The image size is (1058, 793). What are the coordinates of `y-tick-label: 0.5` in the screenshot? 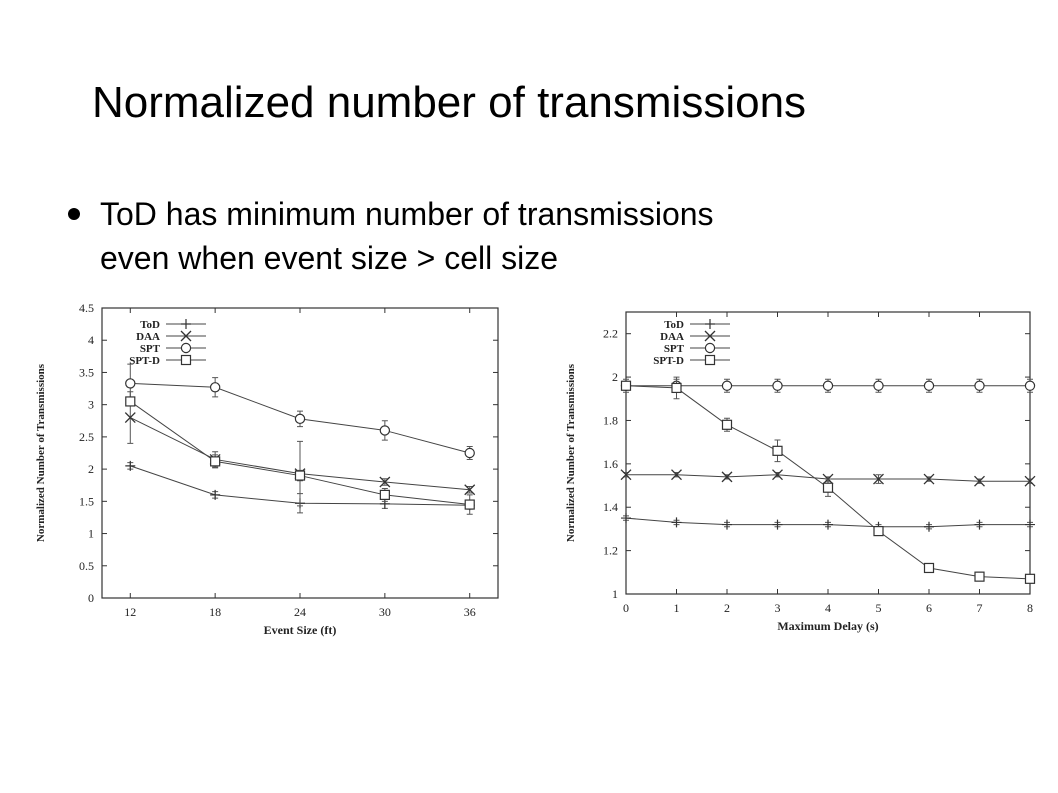 It's located at (86, 566).